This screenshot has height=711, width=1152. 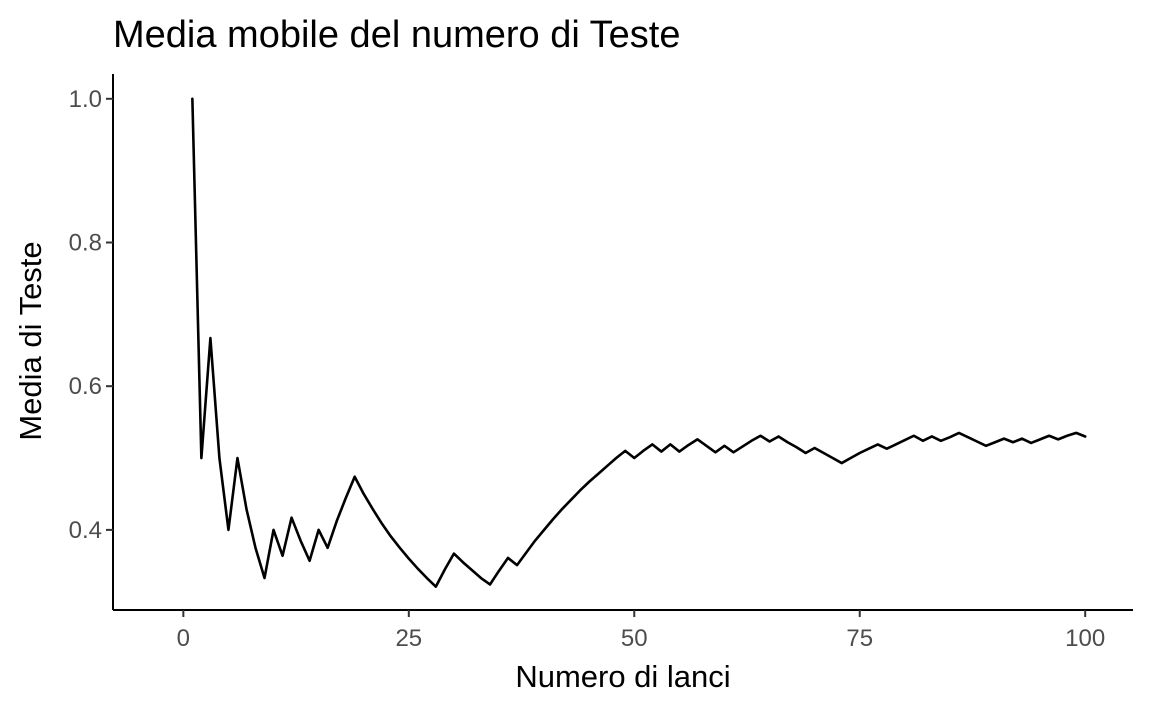 What do you see at coordinates (85, 242) in the screenshot?
I see `y-tick-label: 0.8` at bounding box center [85, 242].